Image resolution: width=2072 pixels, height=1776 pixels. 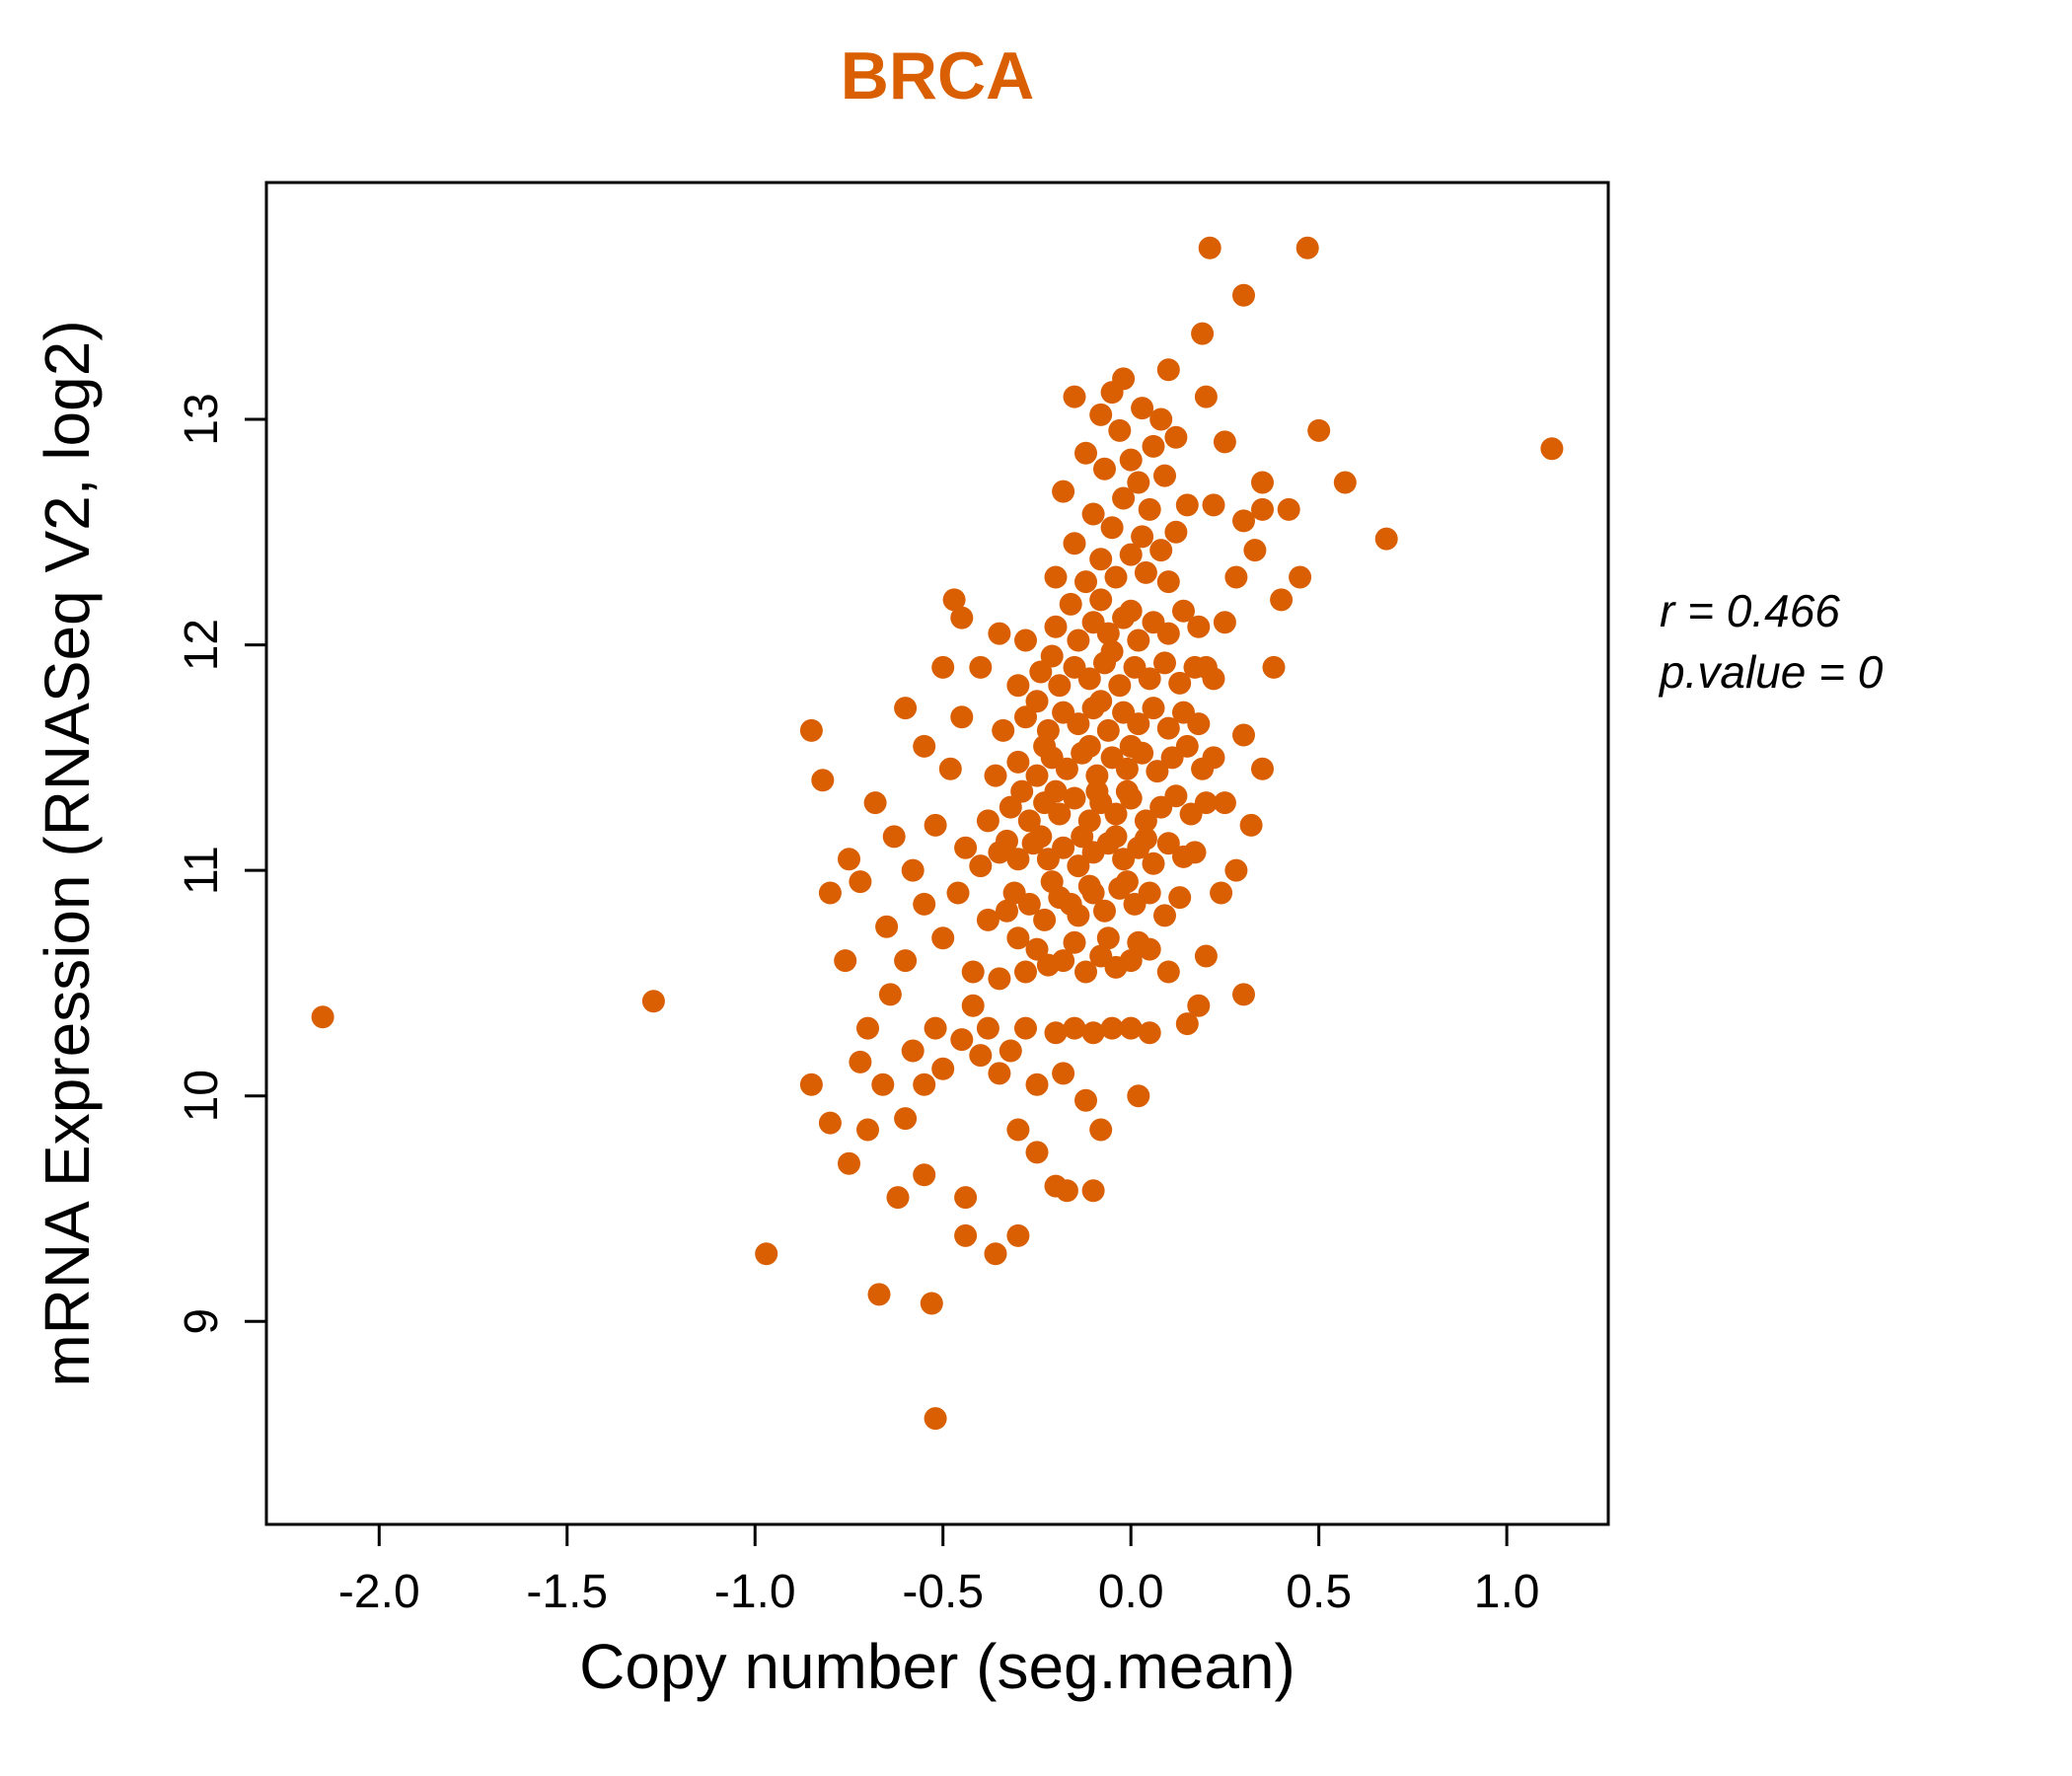 I want to click on y-tick-label: 13, so click(x=202, y=419).